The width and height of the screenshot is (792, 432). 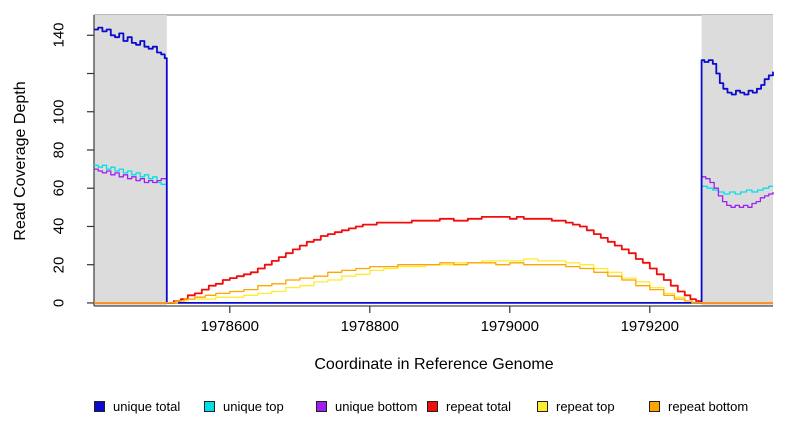 I want to click on y-tick-label: 0, so click(x=59, y=303).